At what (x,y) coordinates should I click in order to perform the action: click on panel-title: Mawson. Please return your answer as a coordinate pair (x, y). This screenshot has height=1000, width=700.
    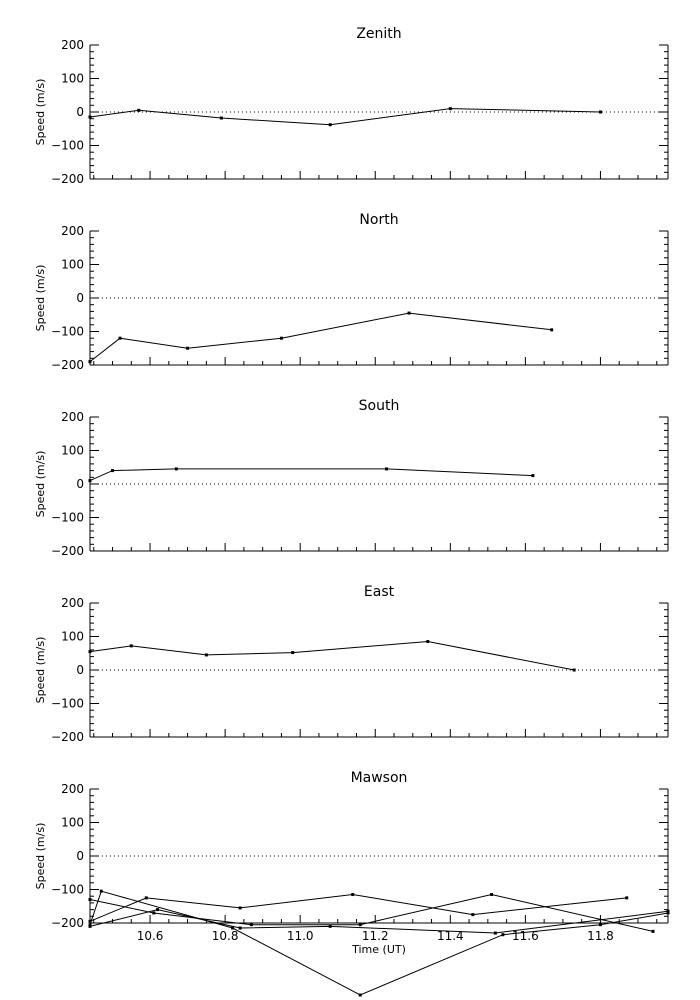
    Looking at the image, I should click on (379, 778).